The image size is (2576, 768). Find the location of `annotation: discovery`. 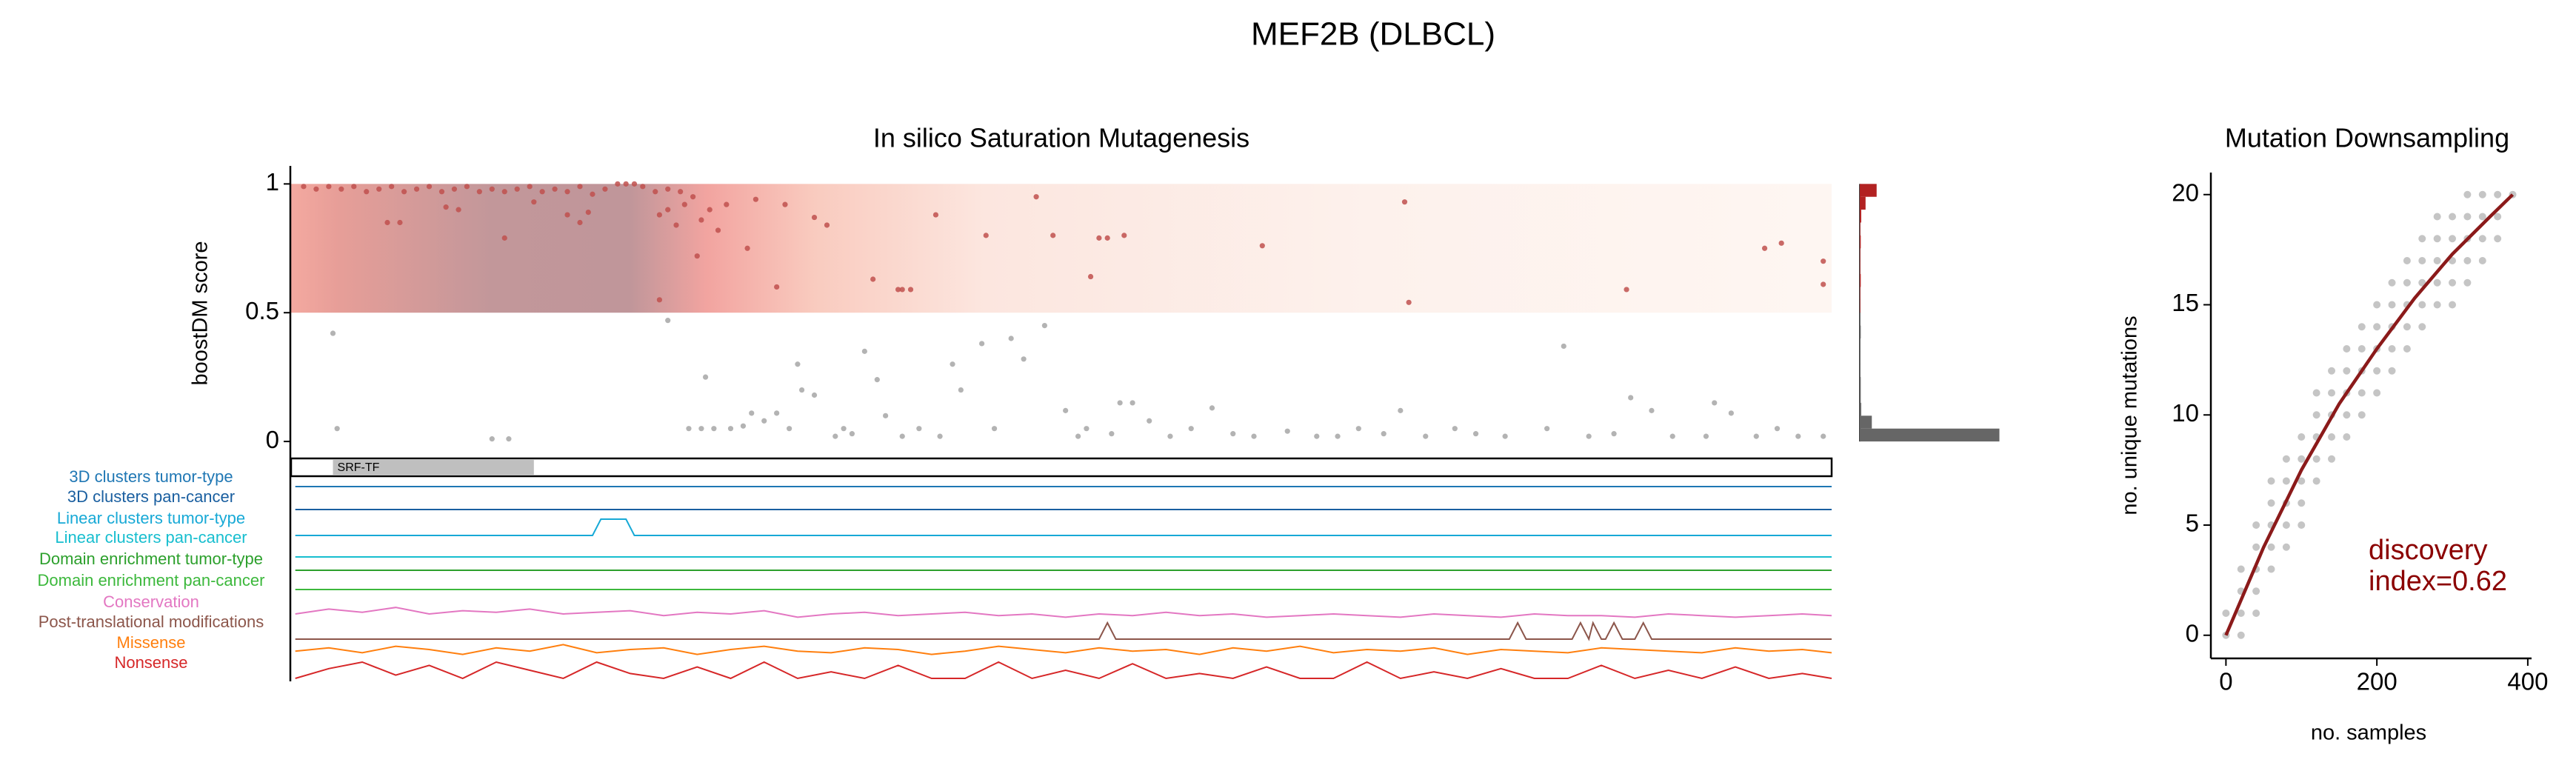

annotation: discovery is located at coordinates (2428, 550).